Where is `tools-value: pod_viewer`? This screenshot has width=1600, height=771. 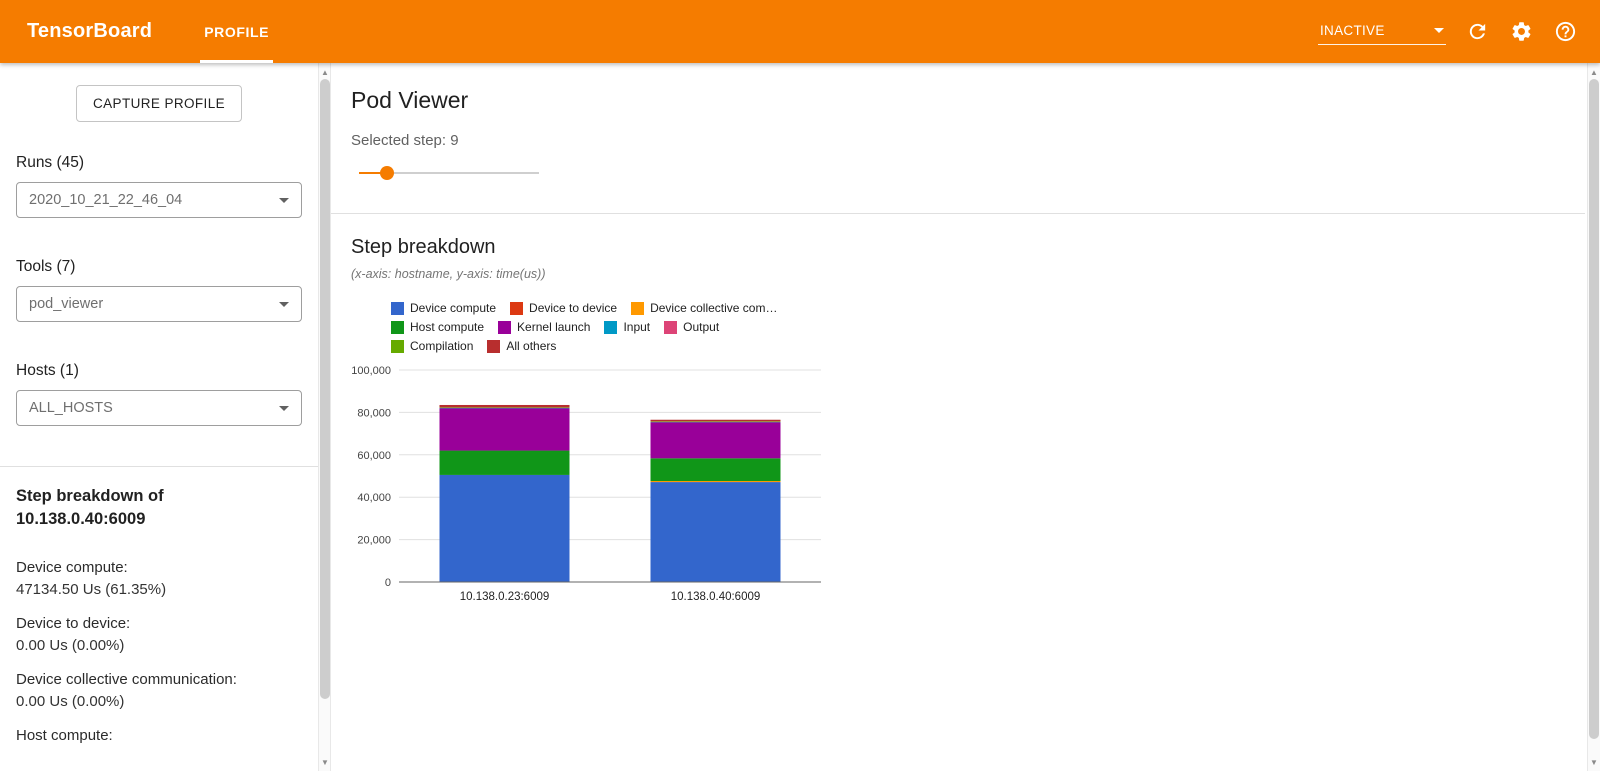
tools-value: pod_viewer is located at coordinates (66, 304).